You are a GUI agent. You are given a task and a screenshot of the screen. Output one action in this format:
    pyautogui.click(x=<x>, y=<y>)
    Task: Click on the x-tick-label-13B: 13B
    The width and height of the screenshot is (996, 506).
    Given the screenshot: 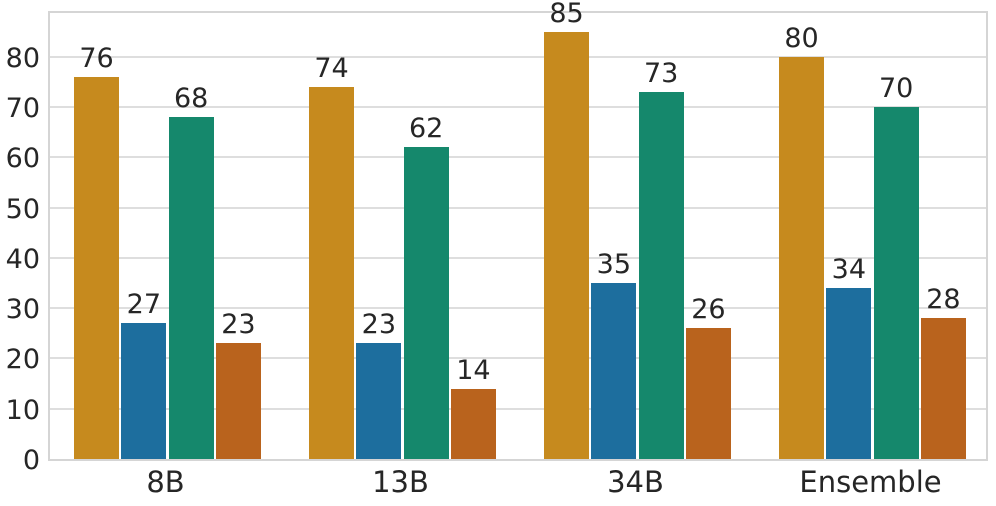 What is the action you would take?
    pyautogui.click(x=400, y=482)
    